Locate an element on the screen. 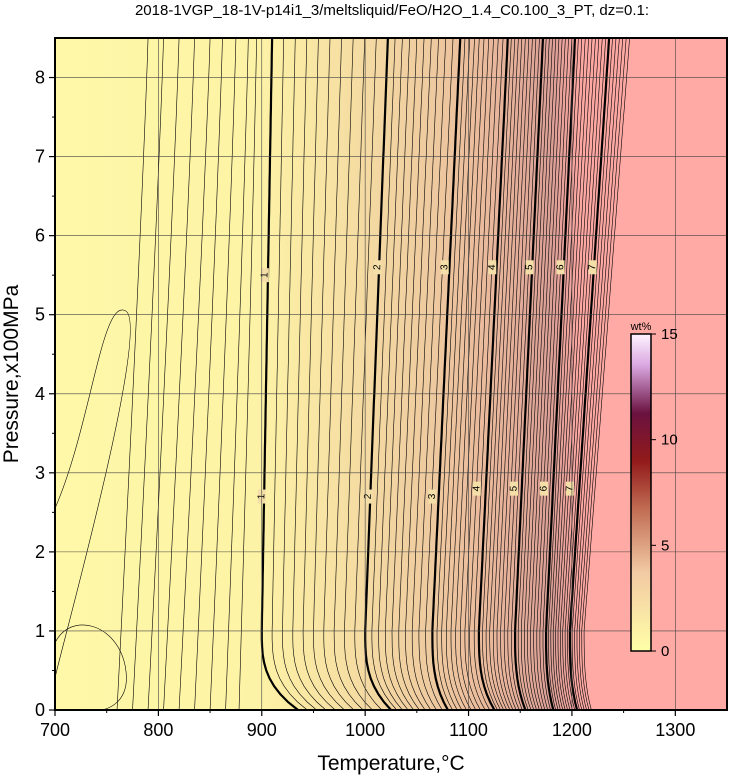 The image size is (734, 776). x-tick-label: 800 is located at coordinates (158, 730).